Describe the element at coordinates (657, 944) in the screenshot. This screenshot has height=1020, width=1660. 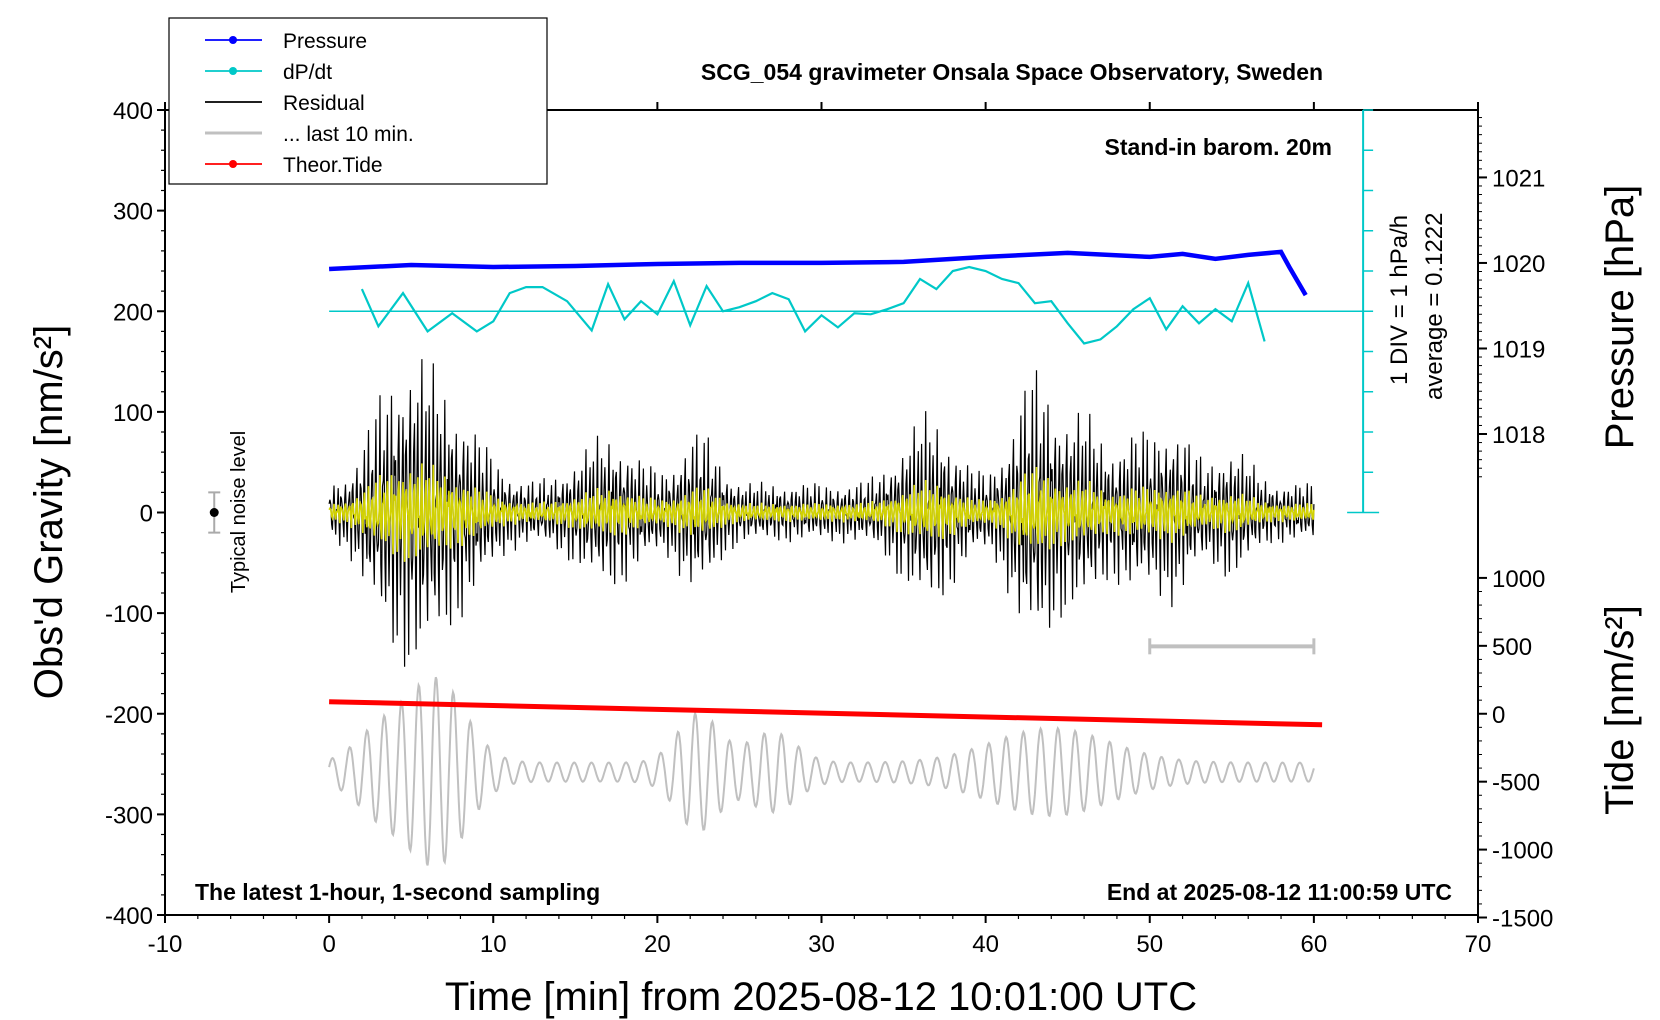
I see `x-tick-label: 20` at that location.